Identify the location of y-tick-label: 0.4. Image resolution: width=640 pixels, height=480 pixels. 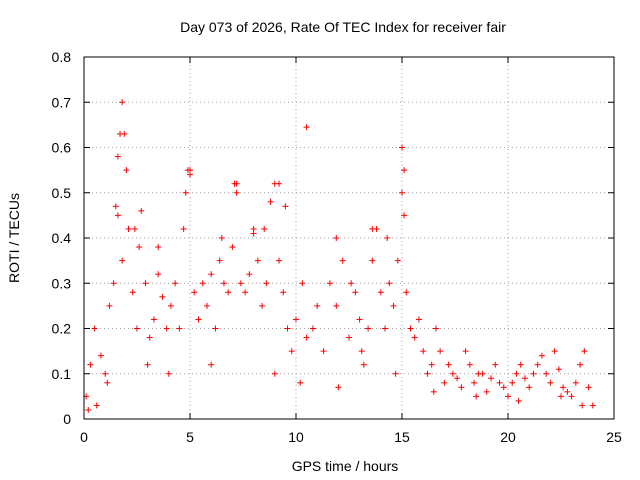
(62, 238).